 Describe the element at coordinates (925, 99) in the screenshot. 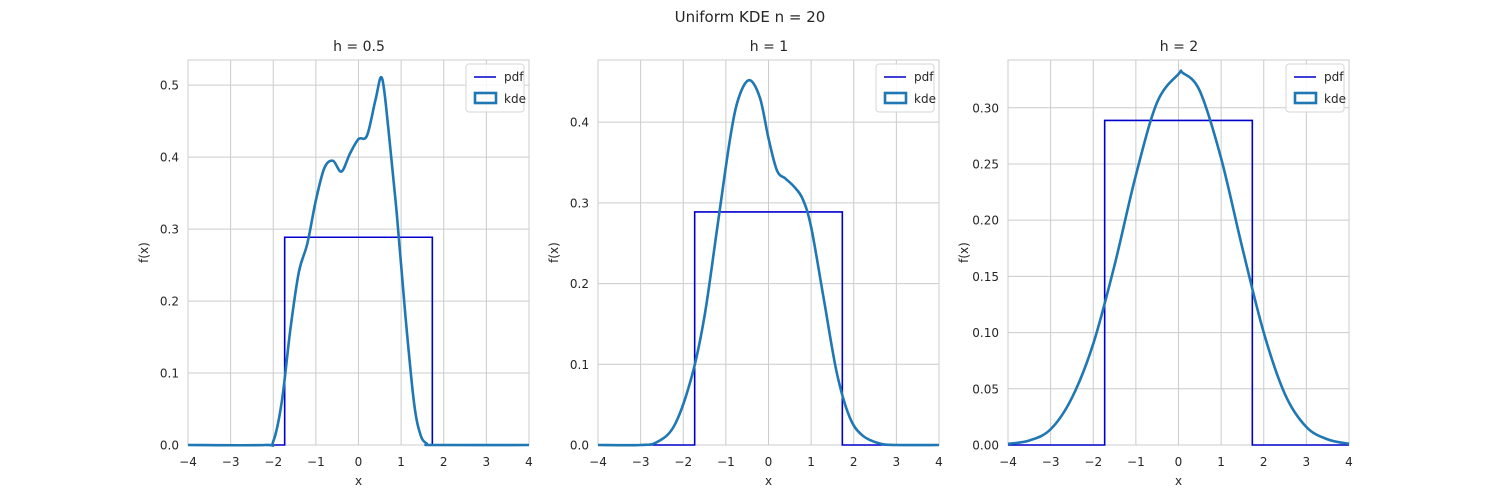

I see `subplot-2-legend-kde-label: kde` at that location.